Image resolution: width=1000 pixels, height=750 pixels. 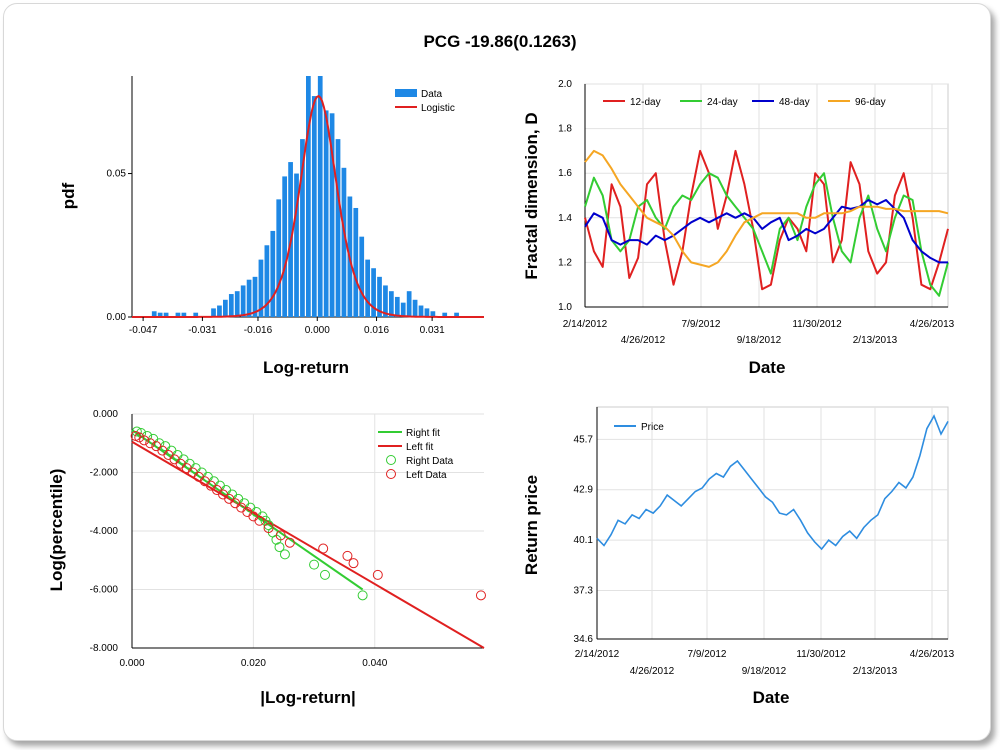 I want to click on histogram-x-tick-label: 0.000, so click(x=317, y=330).